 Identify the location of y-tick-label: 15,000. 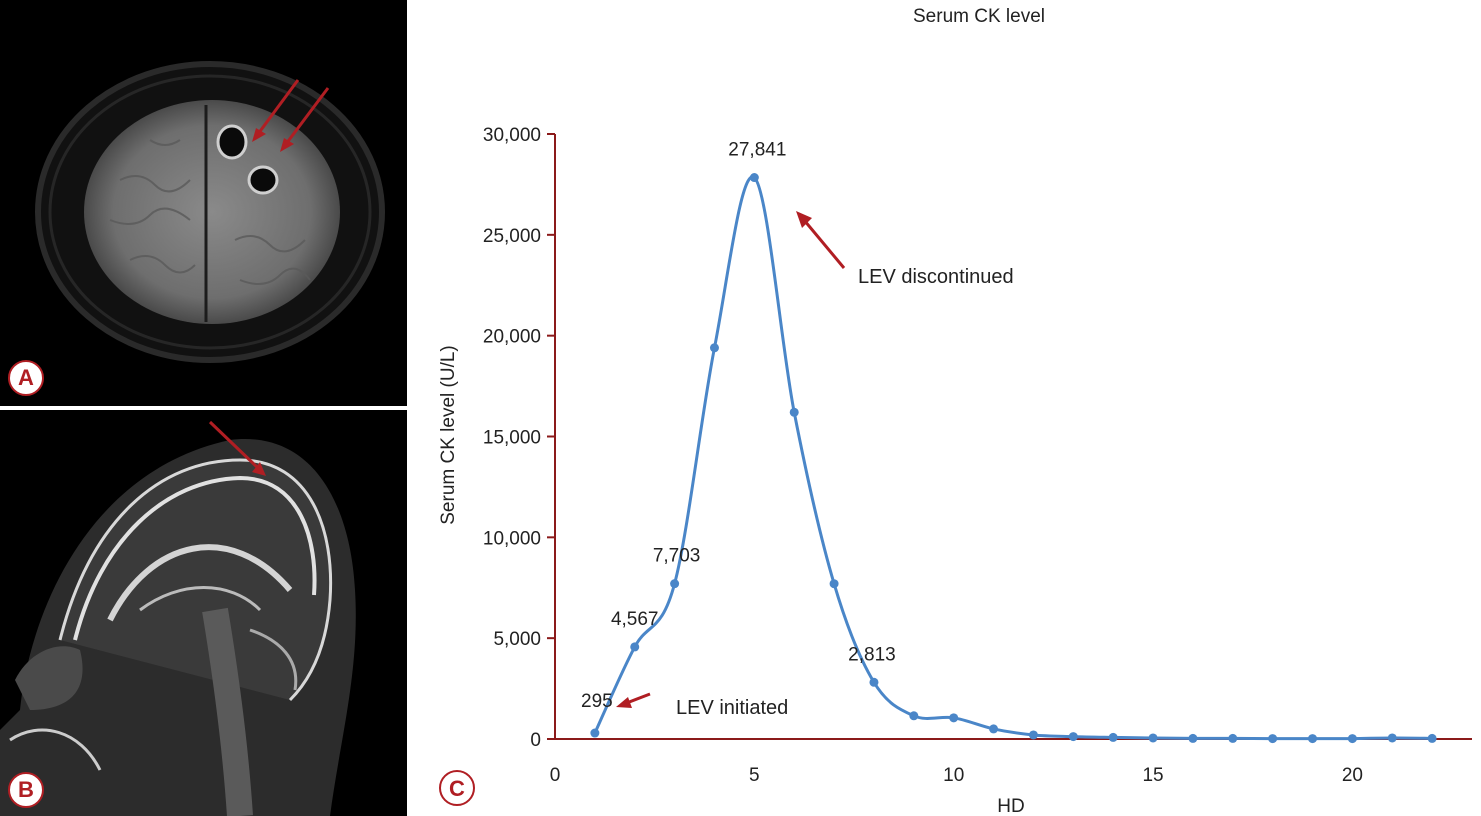
(512, 438).